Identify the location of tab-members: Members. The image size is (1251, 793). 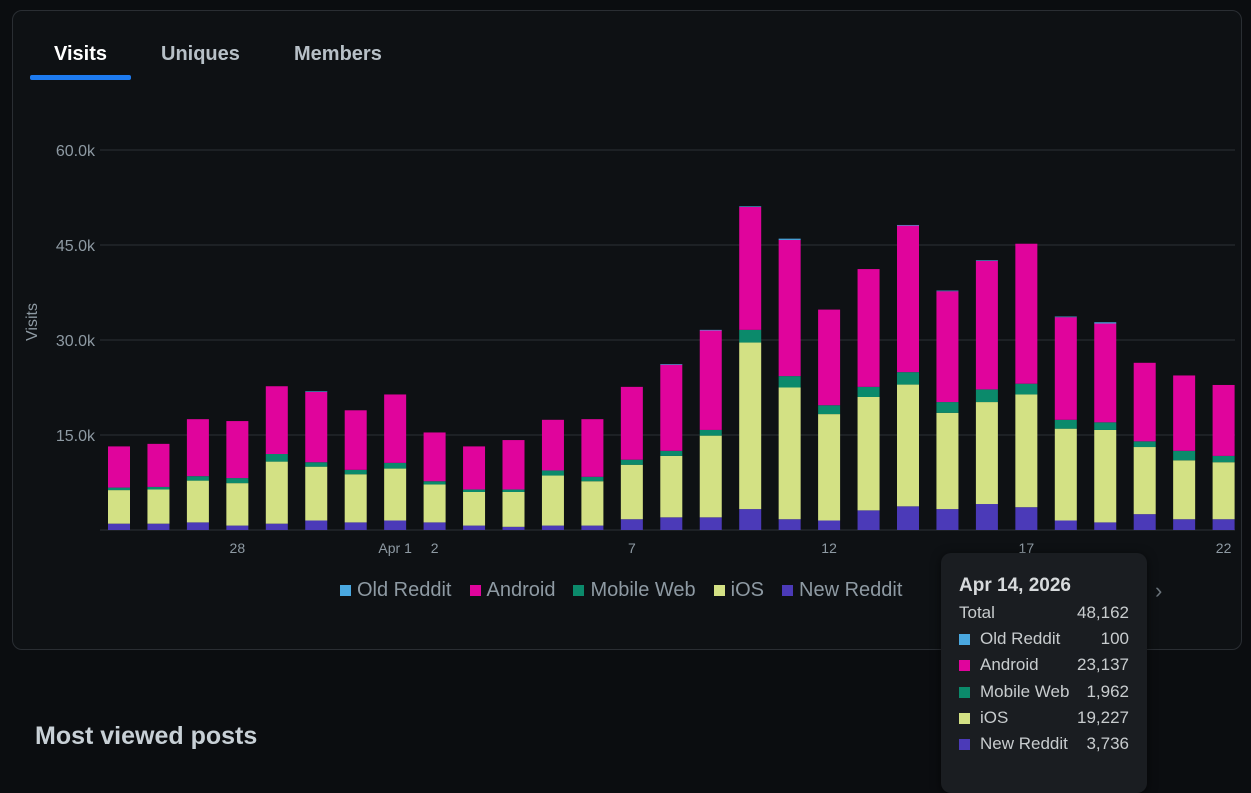
(338, 54).